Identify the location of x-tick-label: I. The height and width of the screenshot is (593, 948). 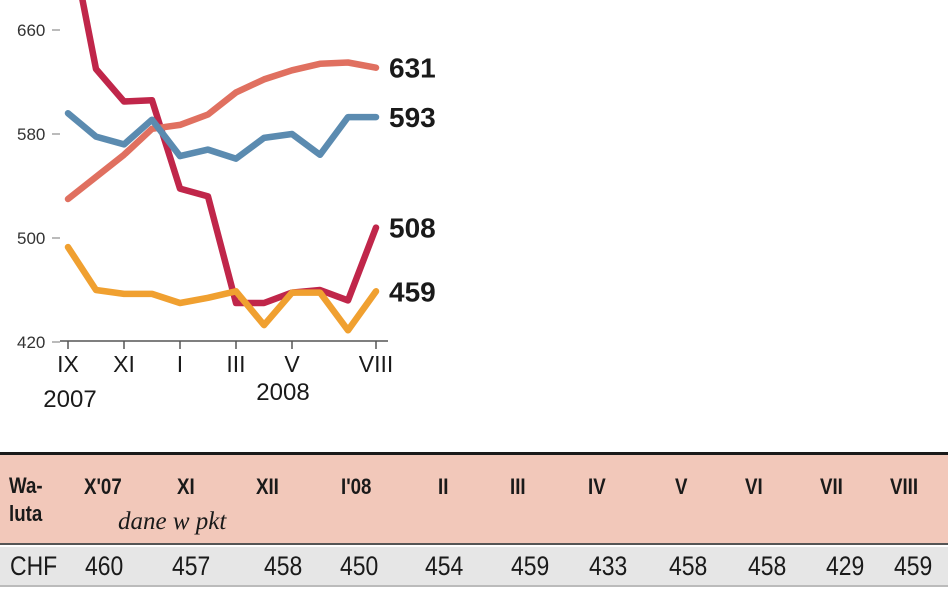
(180, 364).